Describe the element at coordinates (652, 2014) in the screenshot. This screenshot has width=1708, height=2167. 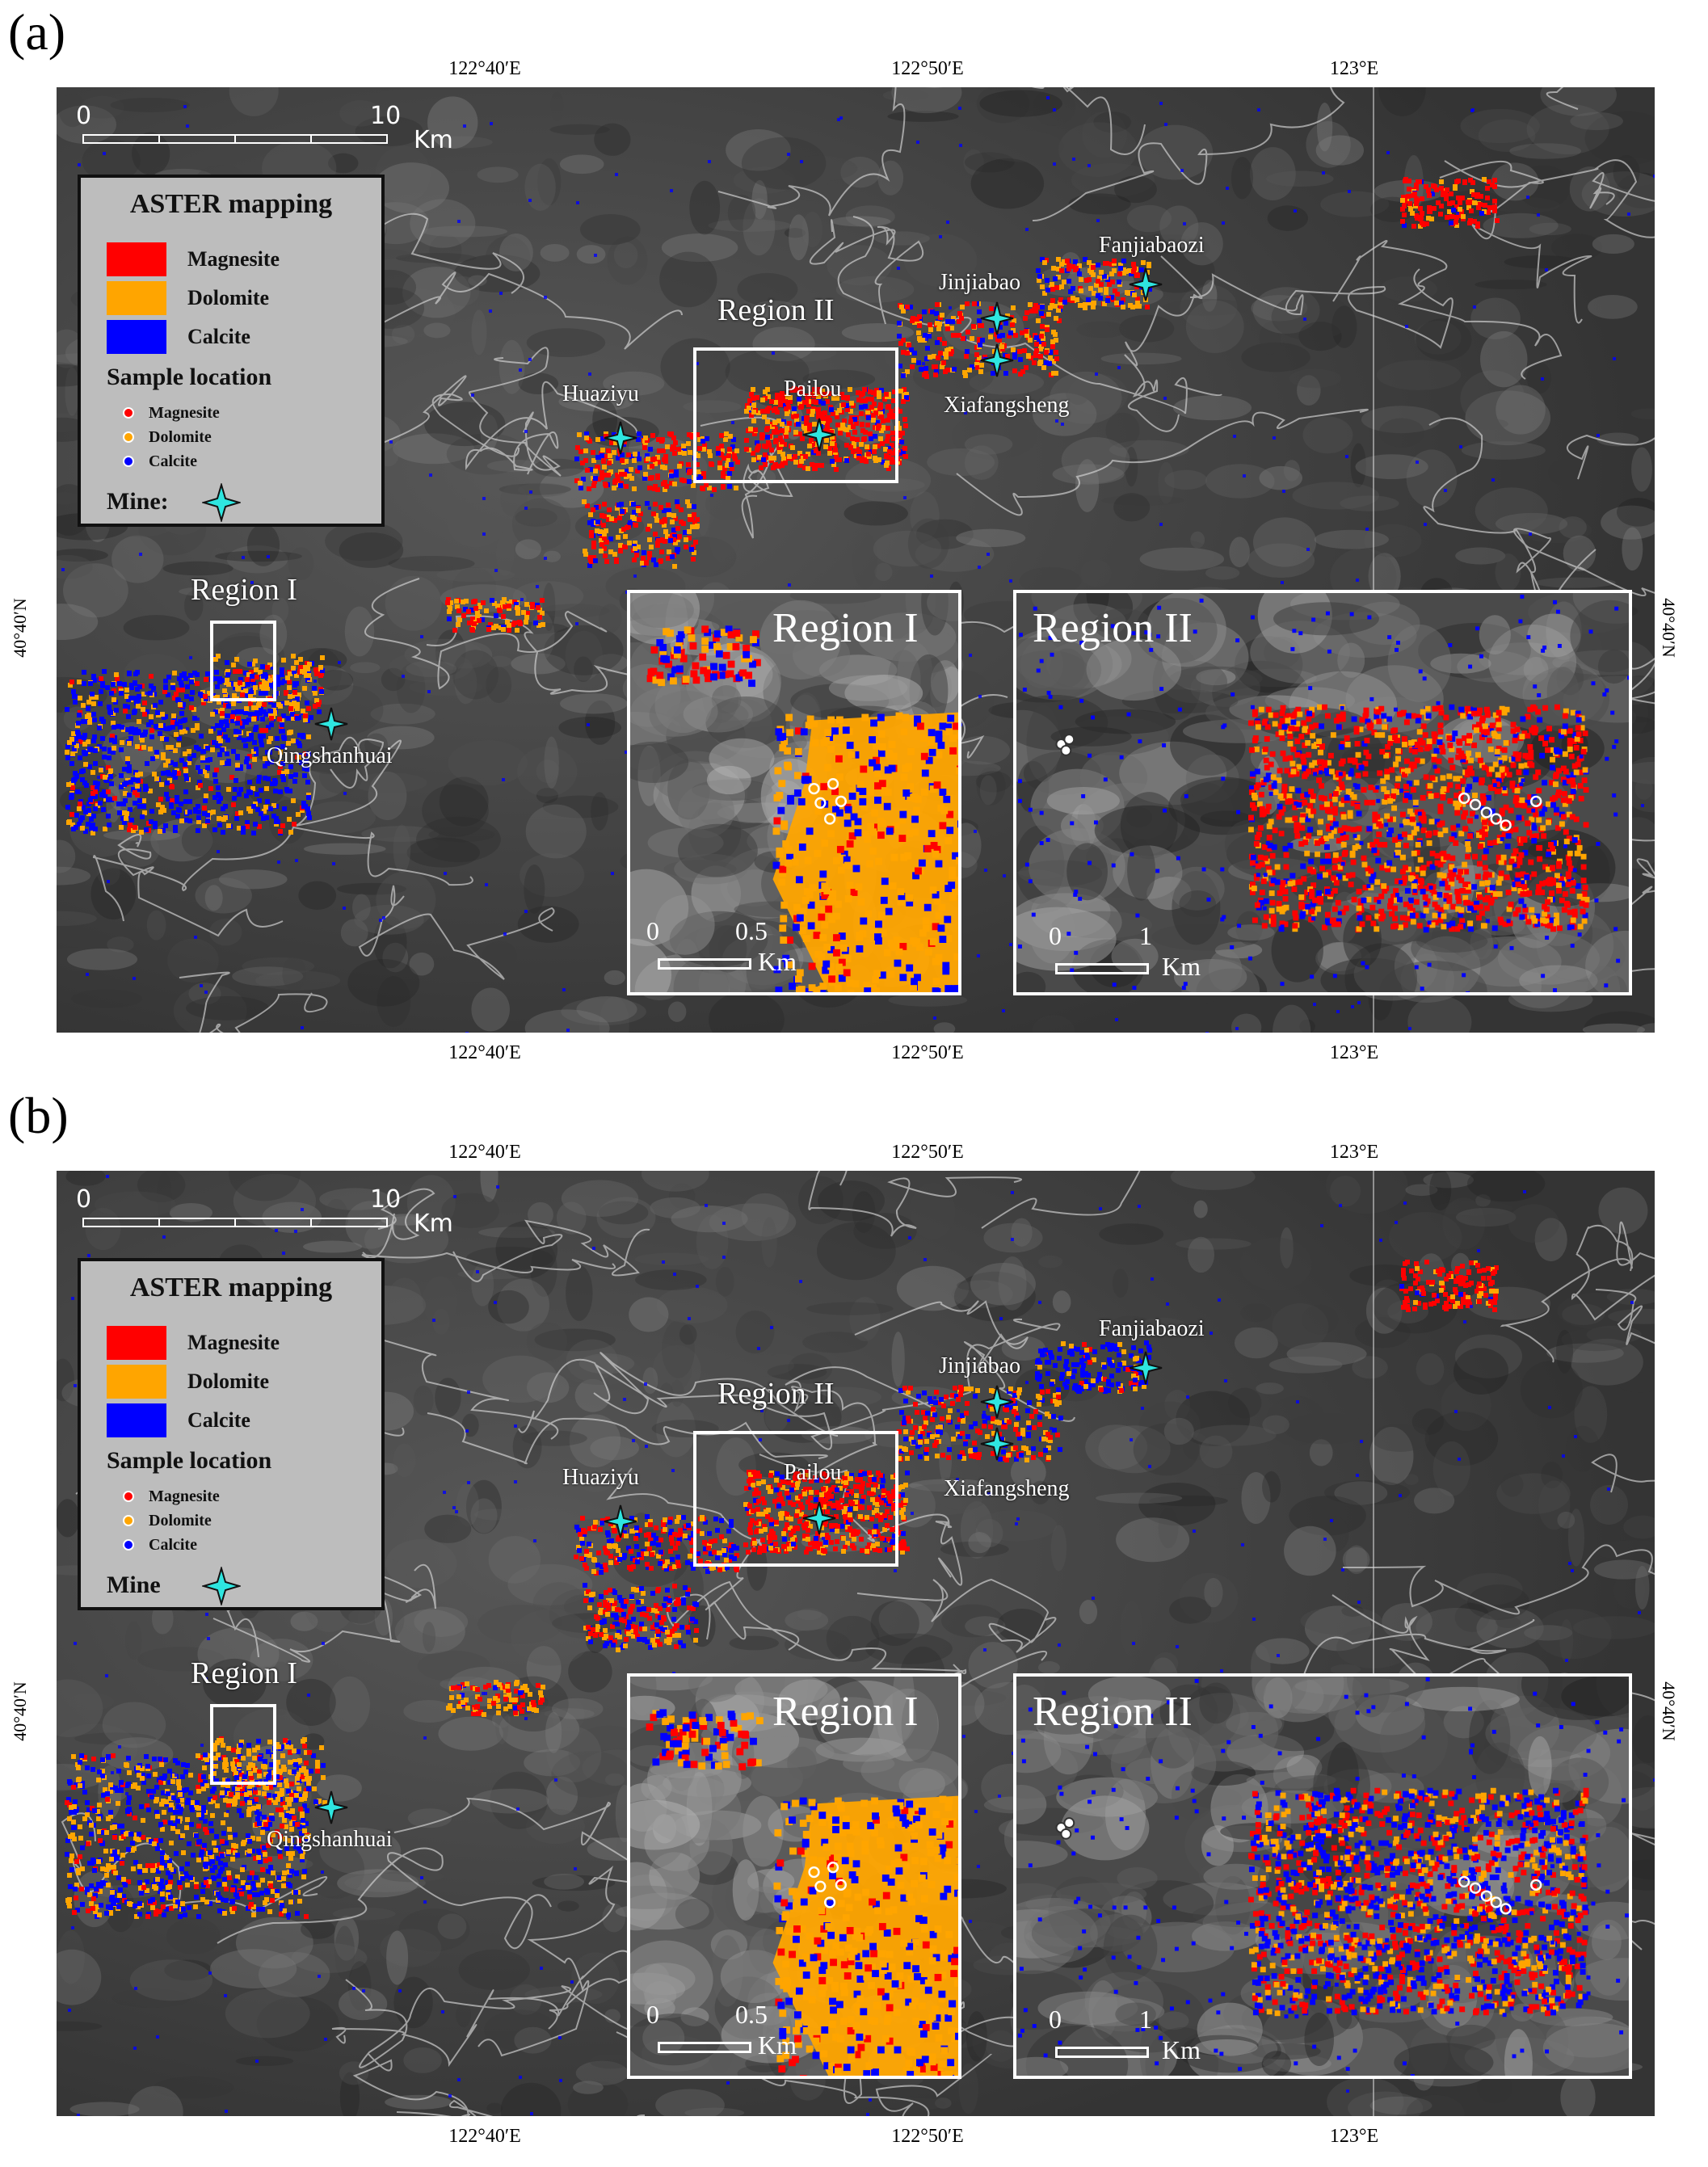
I see `inset-1-scale-start: 0` at that location.